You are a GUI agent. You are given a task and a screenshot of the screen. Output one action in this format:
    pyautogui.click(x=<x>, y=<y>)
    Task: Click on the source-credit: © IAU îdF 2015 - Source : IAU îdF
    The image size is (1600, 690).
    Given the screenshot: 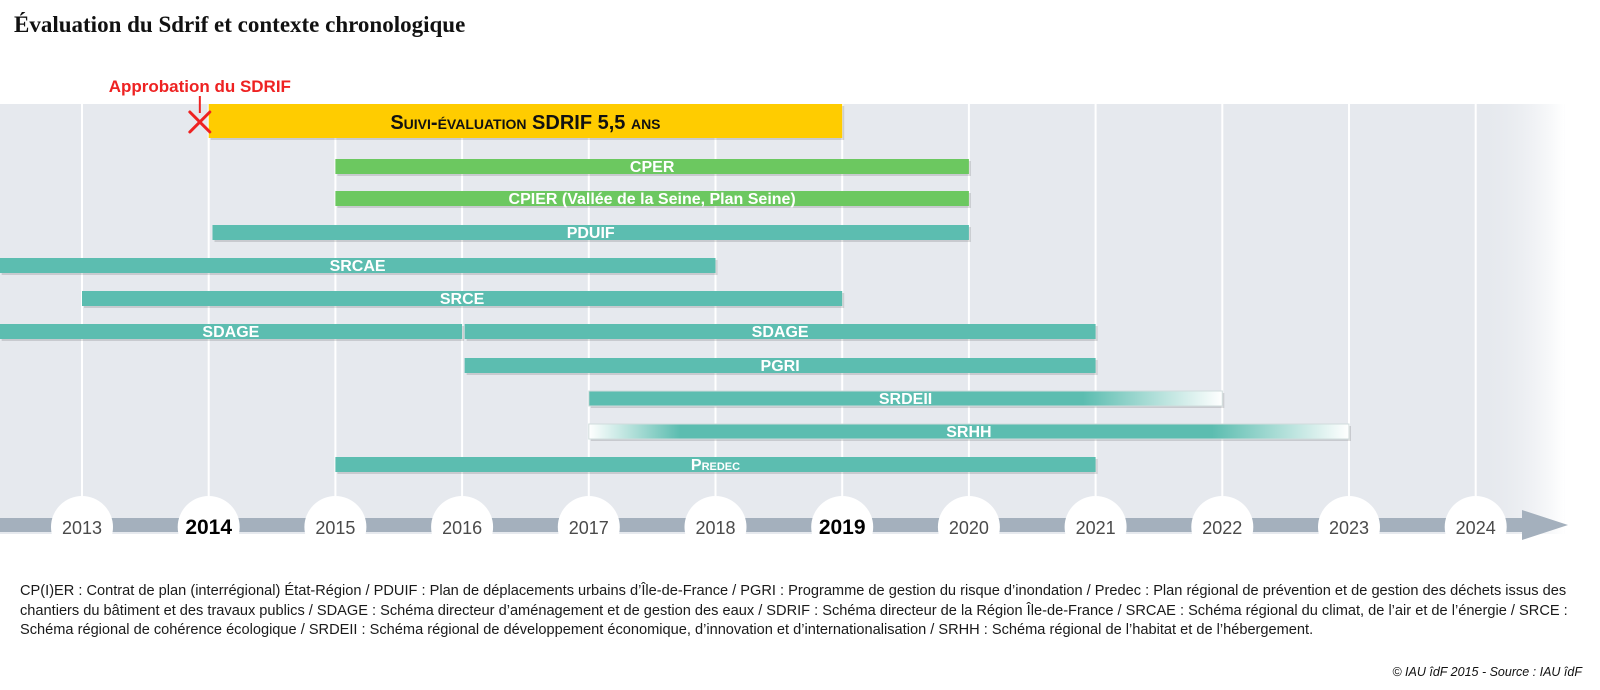 What is the action you would take?
    pyautogui.click(x=1487, y=672)
    